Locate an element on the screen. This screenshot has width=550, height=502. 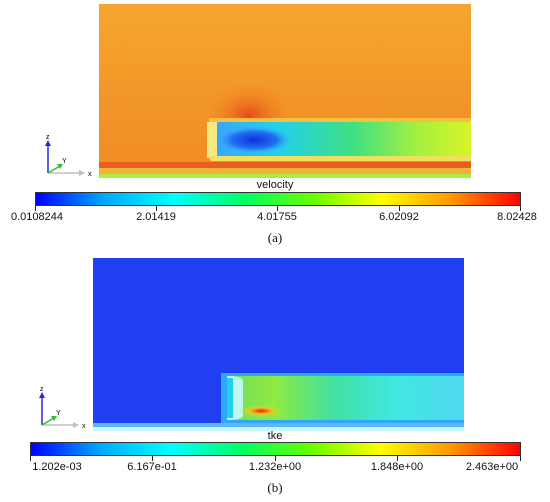
colorbar-ticks-a is located at coordinates (278, 209).